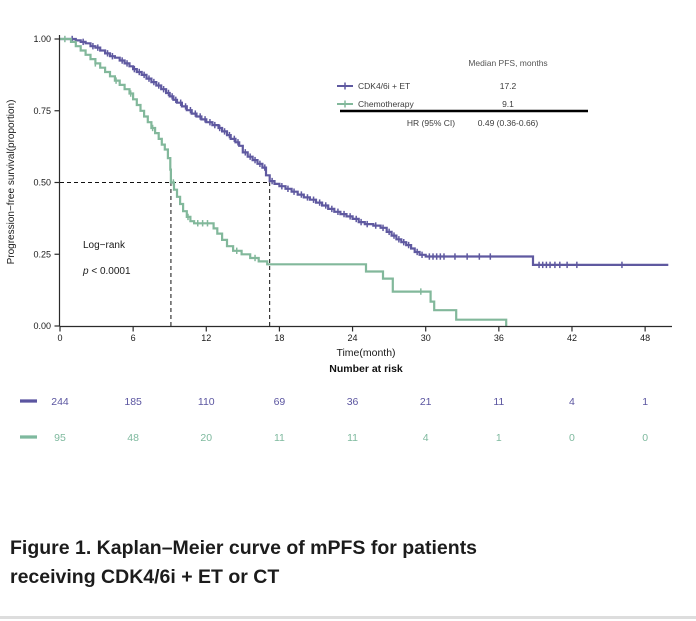 The height and width of the screenshot is (621, 696). What do you see at coordinates (42, 326) in the screenshot?
I see `y-tick-label: 0.00` at bounding box center [42, 326].